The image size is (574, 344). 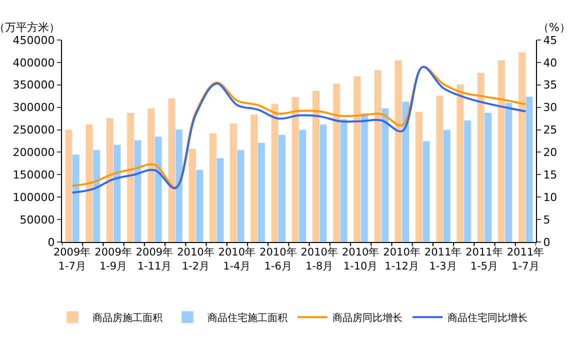 What do you see at coordinates (546, 219) in the screenshot?
I see `y2-tick-label: 5` at bounding box center [546, 219].